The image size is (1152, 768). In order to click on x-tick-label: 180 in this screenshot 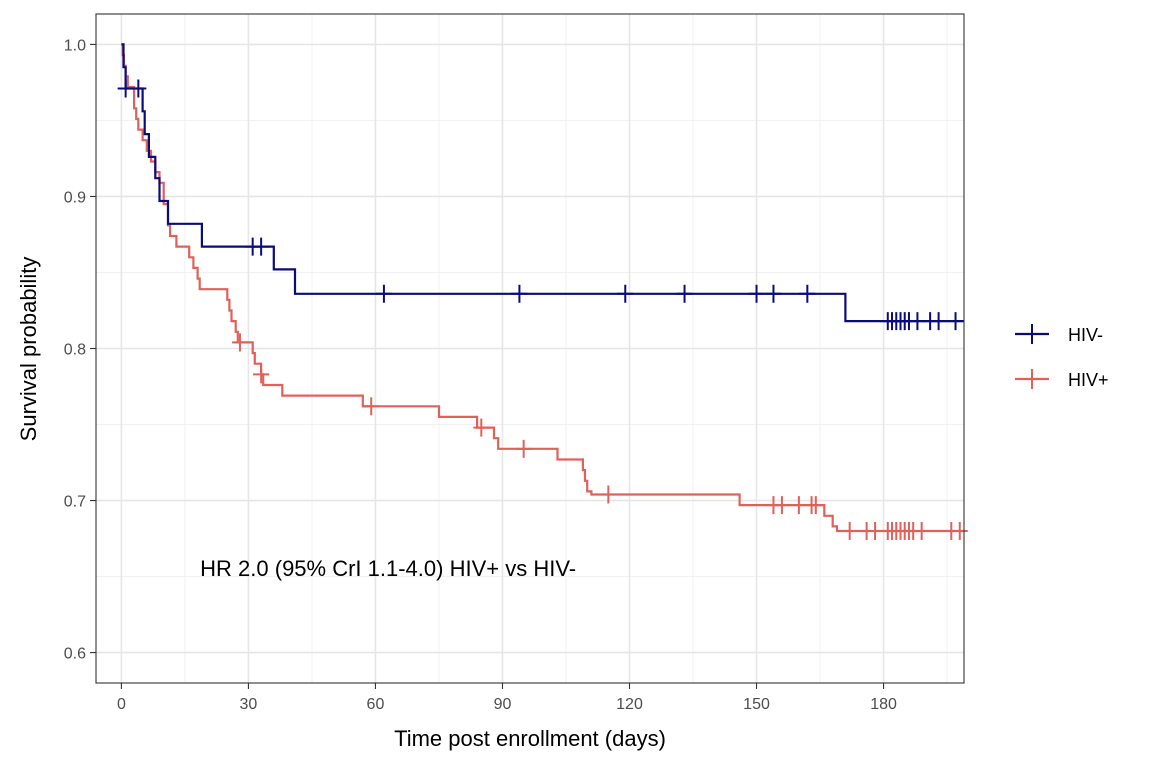, I will do `click(883, 704)`.